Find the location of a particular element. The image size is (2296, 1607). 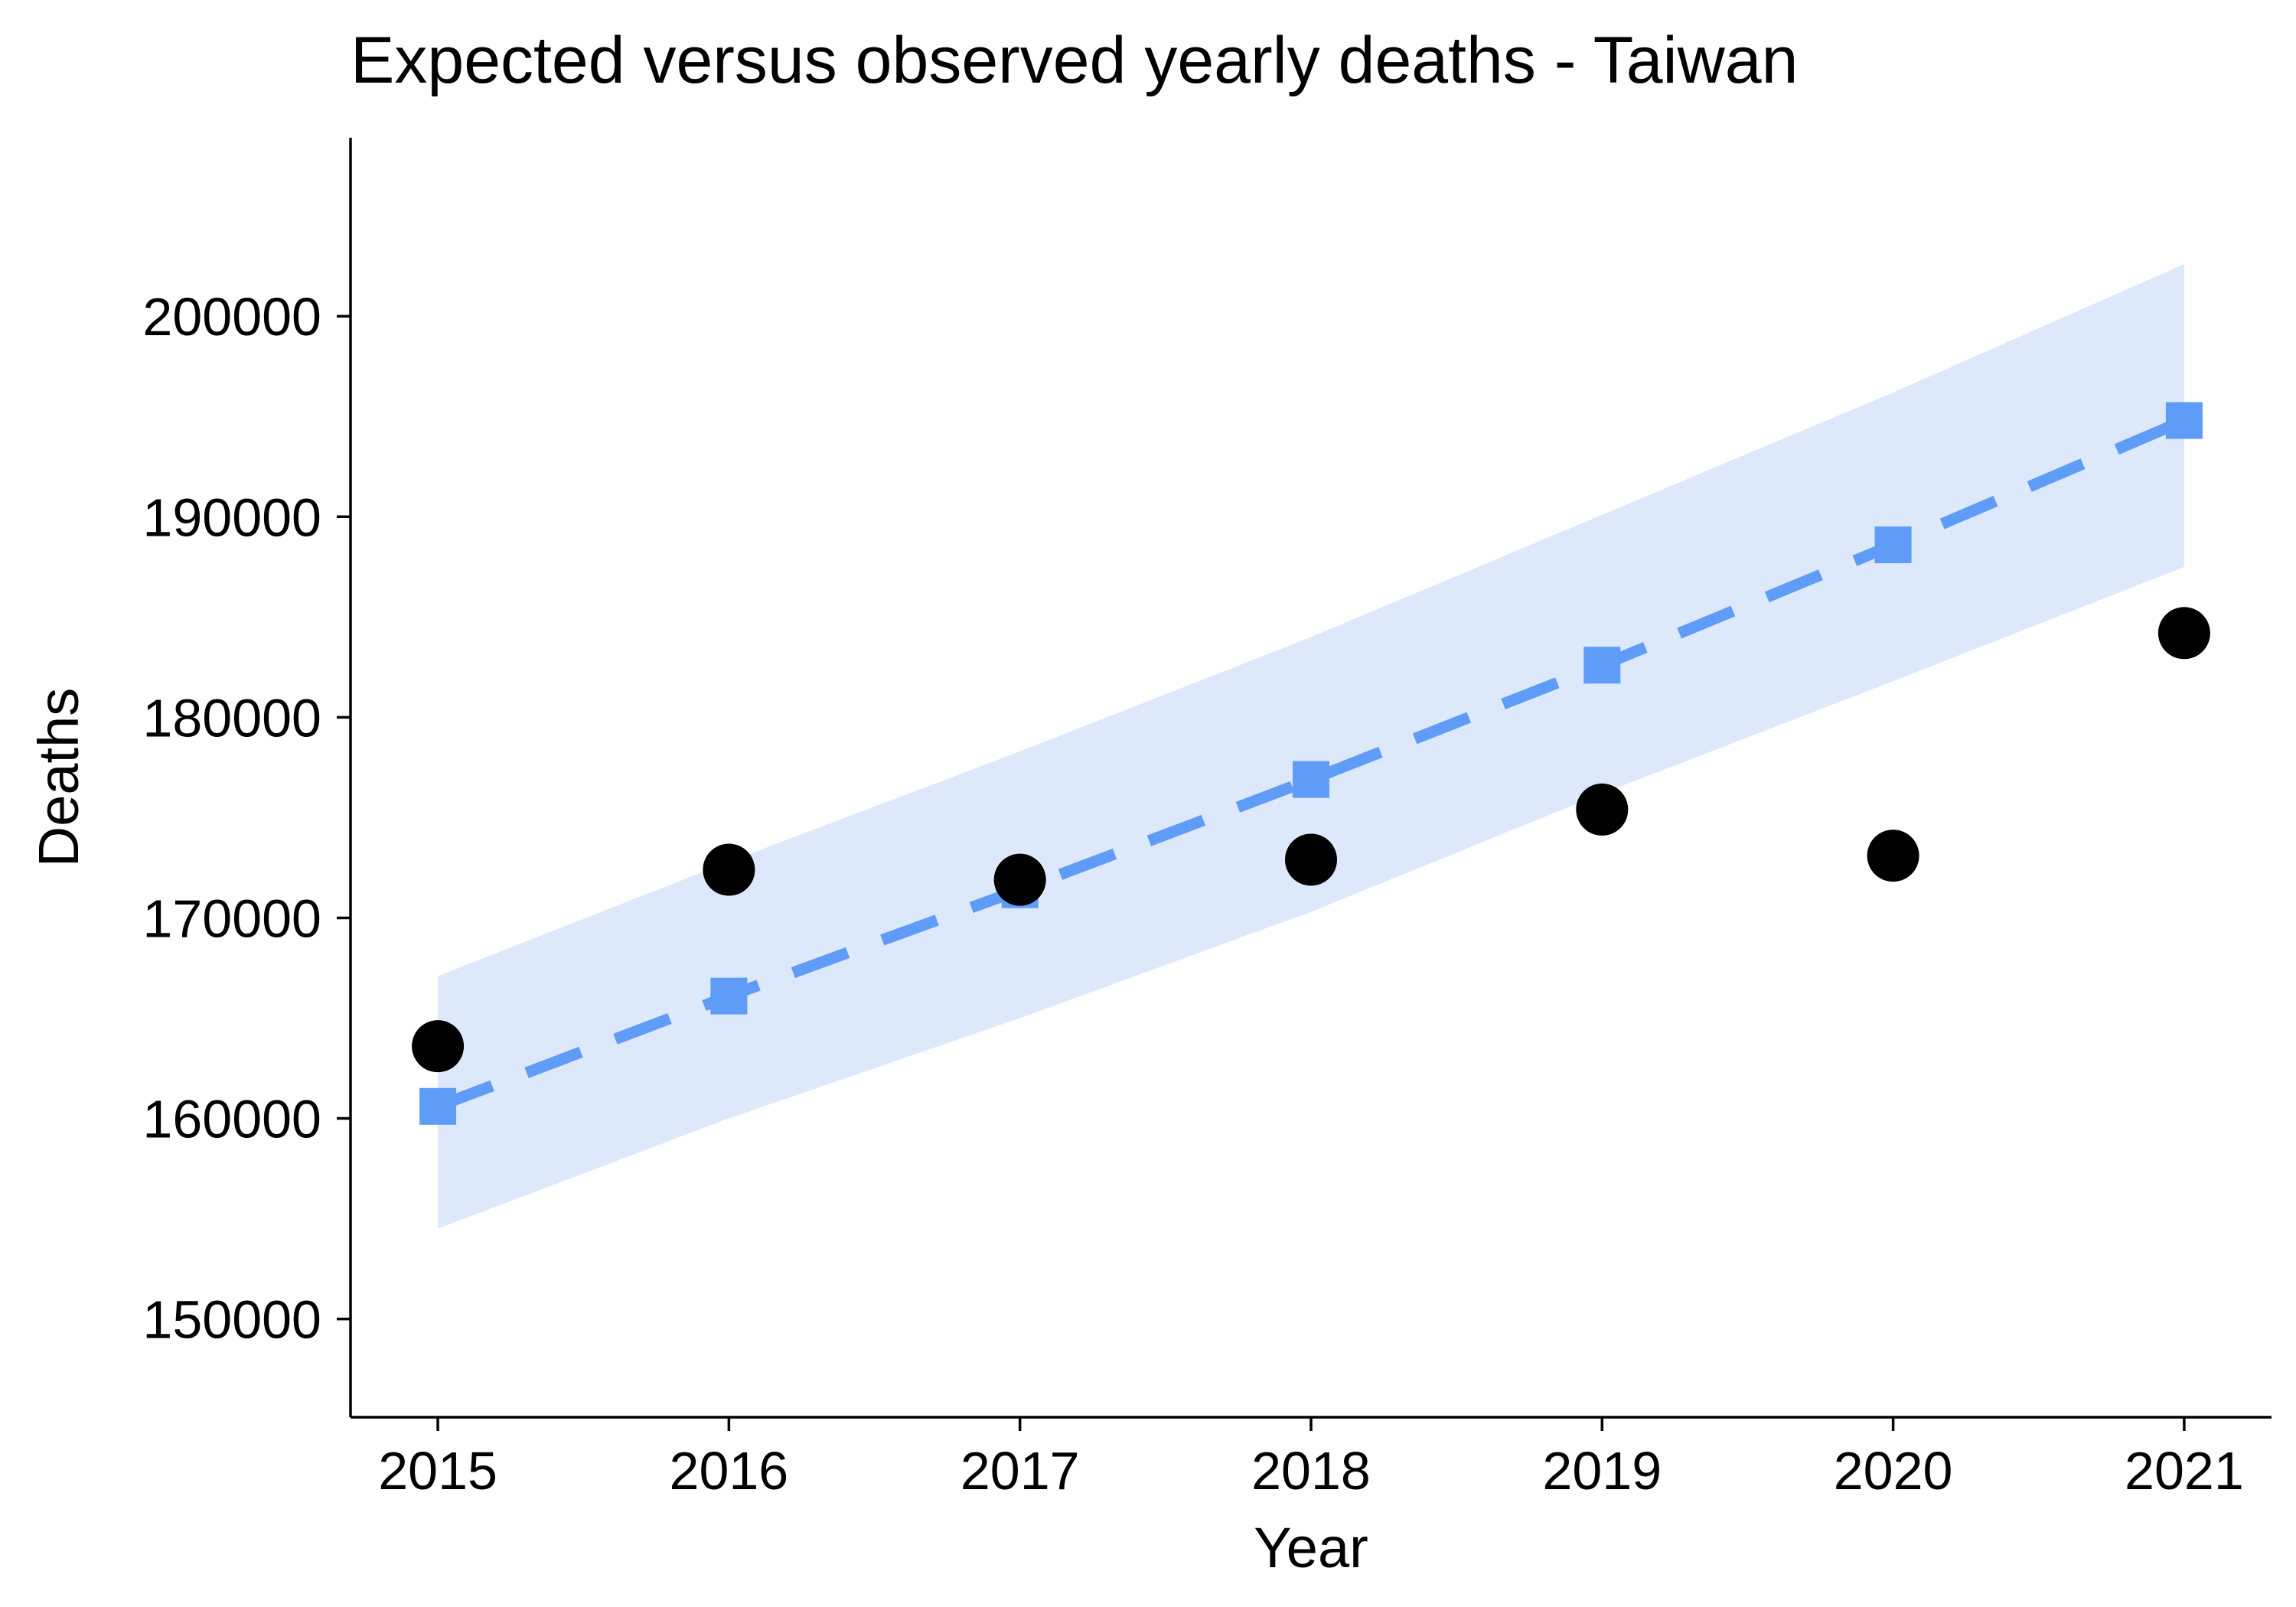

x-axis-title: Year is located at coordinates (1311, 1547).